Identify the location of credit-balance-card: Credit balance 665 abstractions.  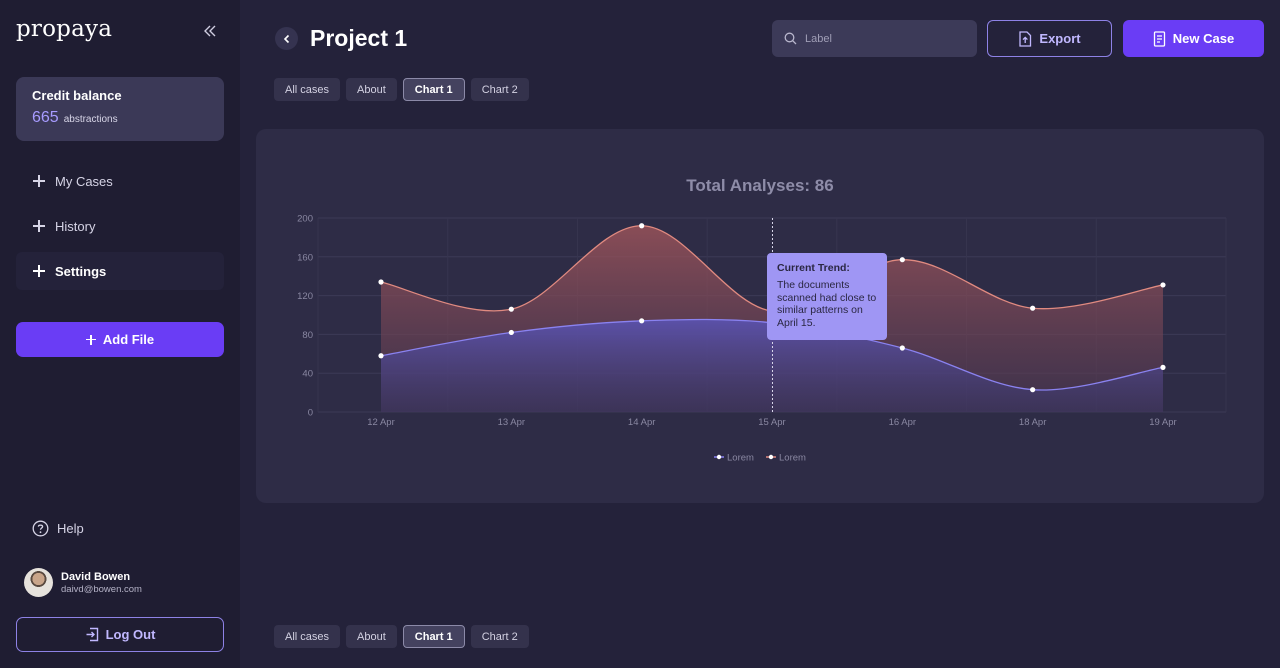
(120, 109).